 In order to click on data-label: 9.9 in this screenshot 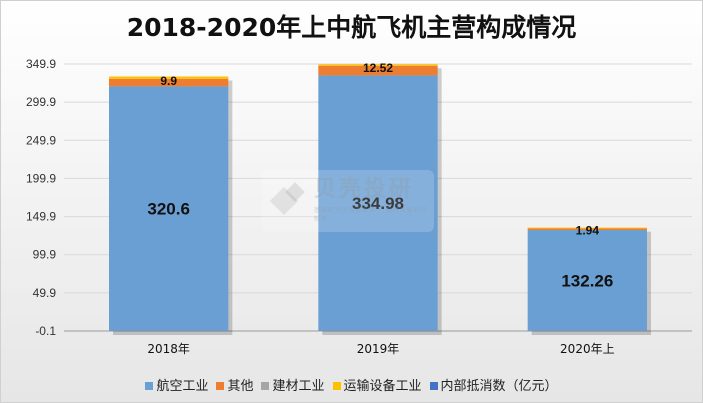, I will do `click(168, 81)`.